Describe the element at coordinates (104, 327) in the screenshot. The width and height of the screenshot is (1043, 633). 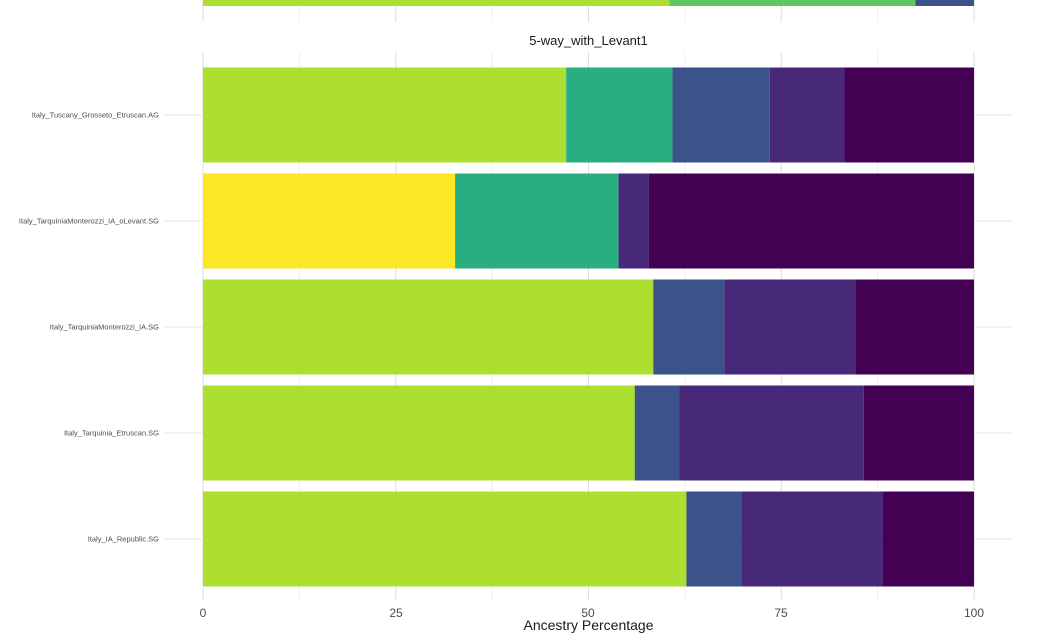
I see `category-label: Italy_TarquiniaMonterozzi_IA.SG` at that location.